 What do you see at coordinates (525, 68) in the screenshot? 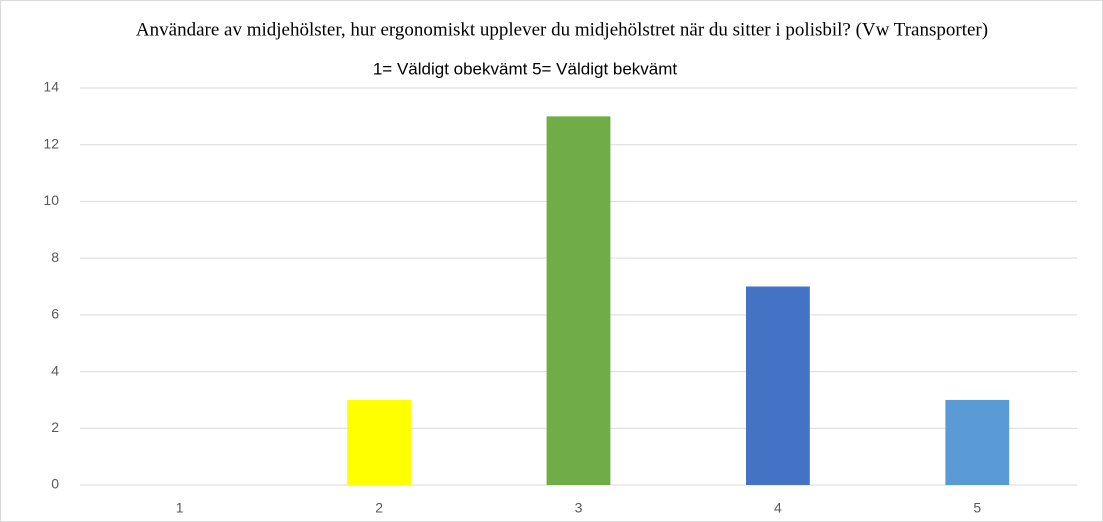
I see `chart-subtitle: 1= Väldigt obekvämt 5= Väldigt bekvämt` at bounding box center [525, 68].